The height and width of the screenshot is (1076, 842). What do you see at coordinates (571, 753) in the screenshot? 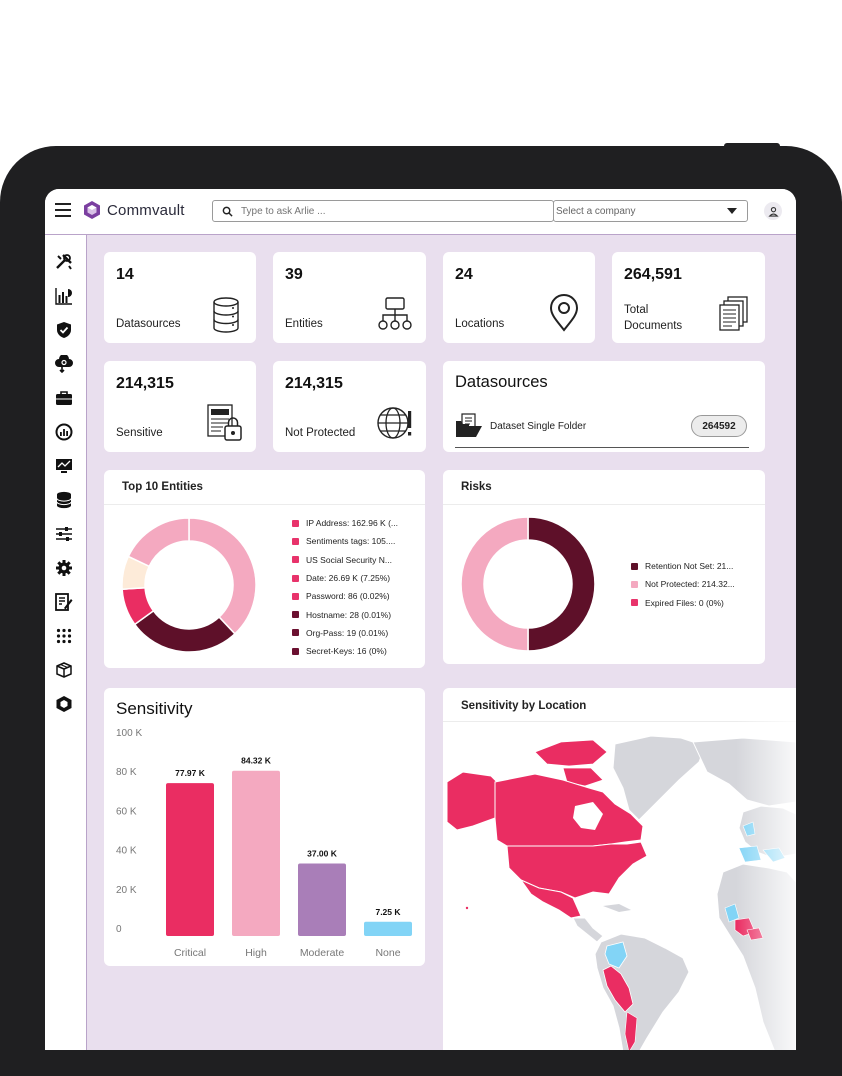
I see `map-region-arctic-islands` at bounding box center [571, 753].